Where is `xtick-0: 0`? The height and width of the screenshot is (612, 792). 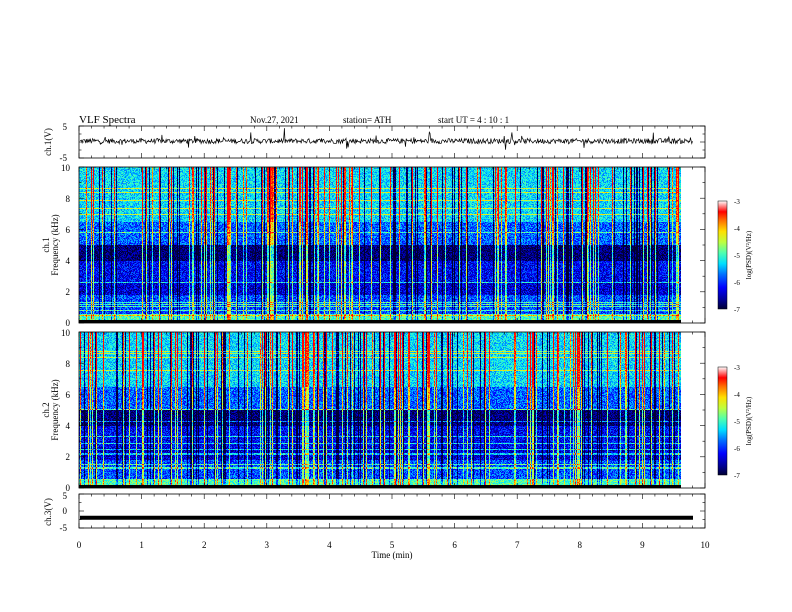 xtick-0: 0 is located at coordinates (79, 545).